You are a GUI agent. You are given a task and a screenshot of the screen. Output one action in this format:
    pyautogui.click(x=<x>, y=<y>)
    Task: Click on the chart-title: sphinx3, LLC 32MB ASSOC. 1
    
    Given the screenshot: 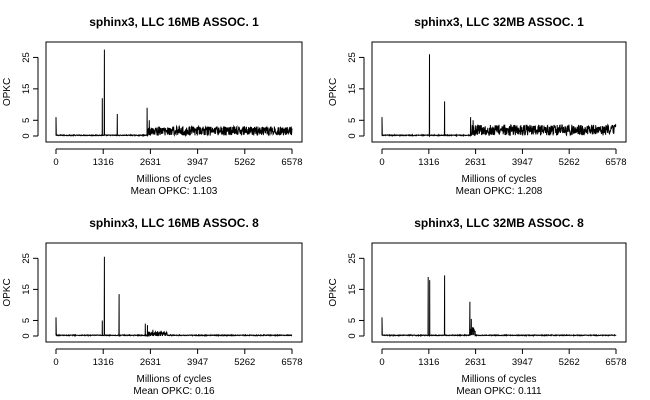 What is the action you would take?
    pyautogui.click(x=499, y=22)
    